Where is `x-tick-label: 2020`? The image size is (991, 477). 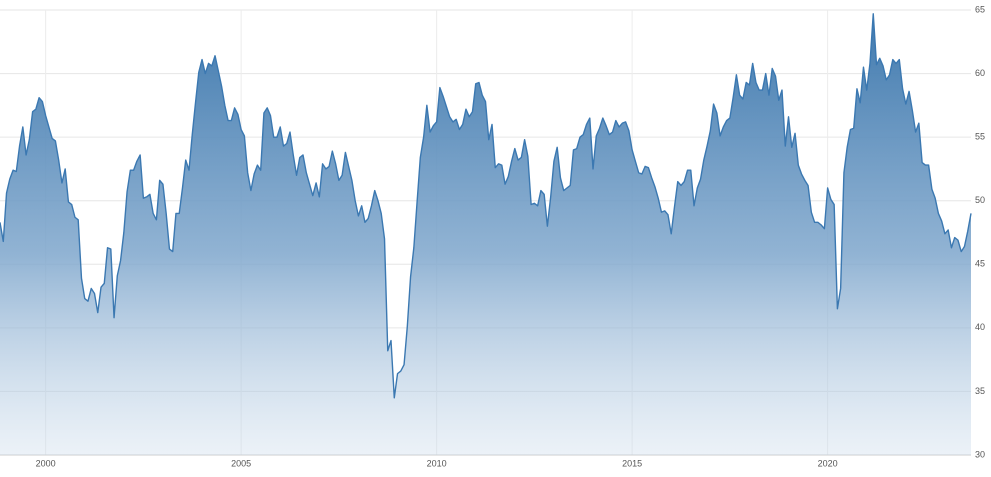
x-tick-label: 2020 is located at coordinates (828, 463).